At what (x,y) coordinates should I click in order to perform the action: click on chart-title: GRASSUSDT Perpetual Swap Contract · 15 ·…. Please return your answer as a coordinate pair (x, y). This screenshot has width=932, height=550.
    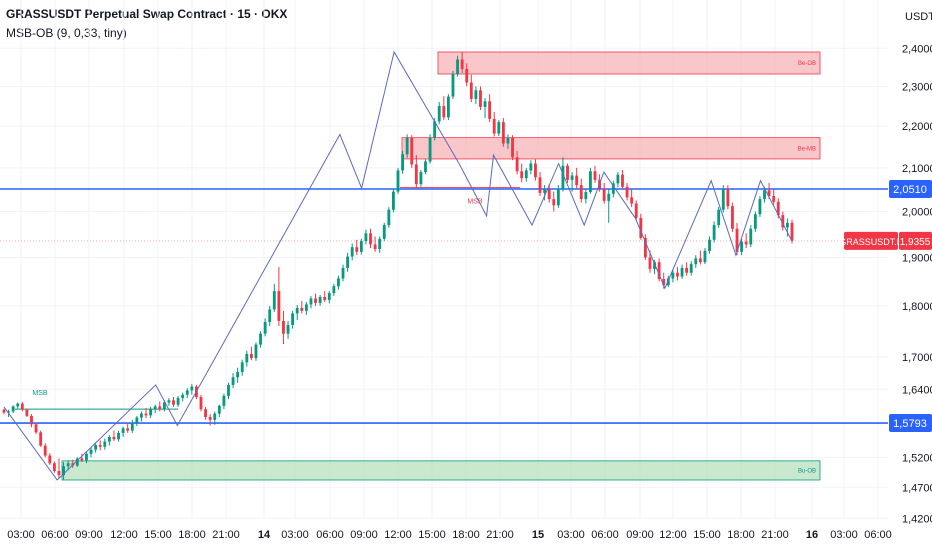
    Looking at the image, I should click on (147, 14).